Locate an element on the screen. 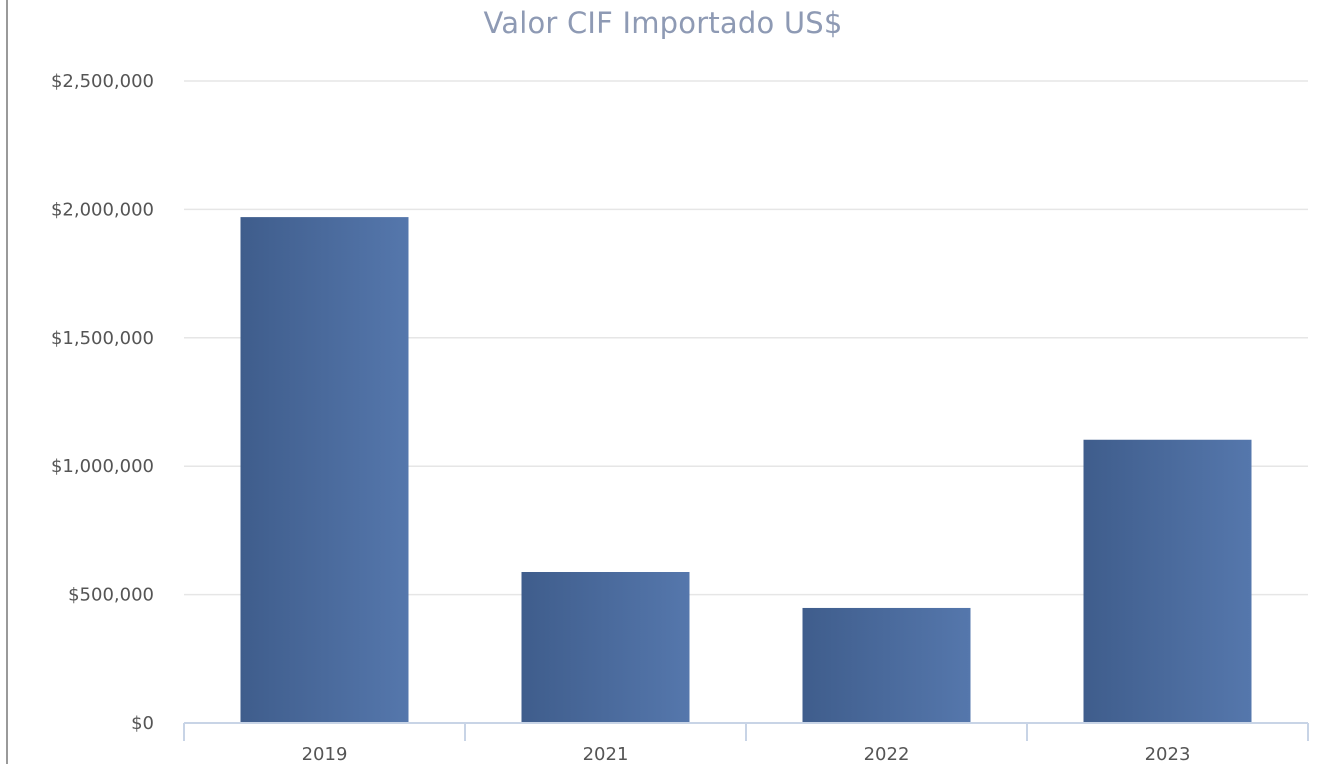 This screenshot has height=764, width=1326. y-tick-label: $2,000,000 is located at coordinates (102, 209).